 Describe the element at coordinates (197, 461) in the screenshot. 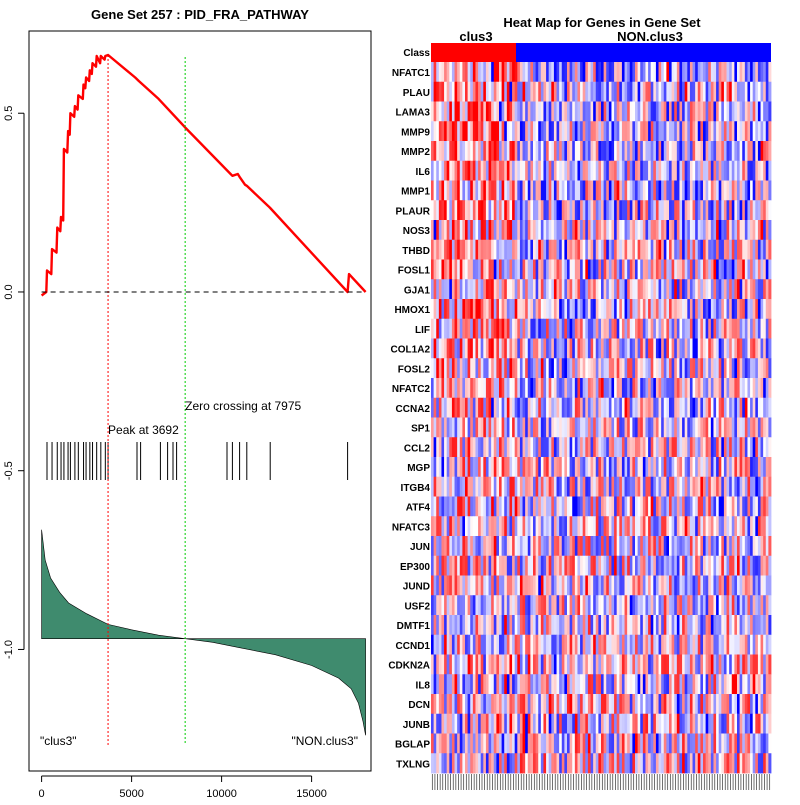

I see `hit-marks-layer` at that location.